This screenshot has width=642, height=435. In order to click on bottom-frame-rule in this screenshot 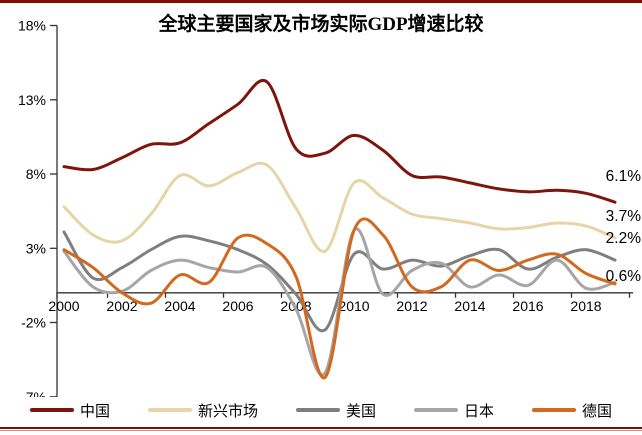, I will do `click(321, 429)`.